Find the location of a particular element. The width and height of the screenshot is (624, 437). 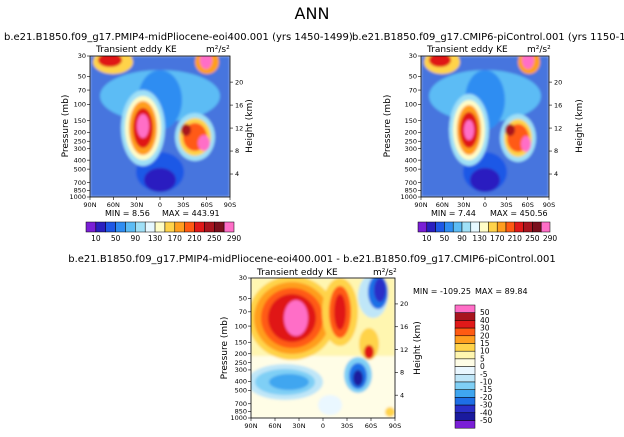

panel-3-ylabel-right: Height (km) is located at coordinates (418, 348).